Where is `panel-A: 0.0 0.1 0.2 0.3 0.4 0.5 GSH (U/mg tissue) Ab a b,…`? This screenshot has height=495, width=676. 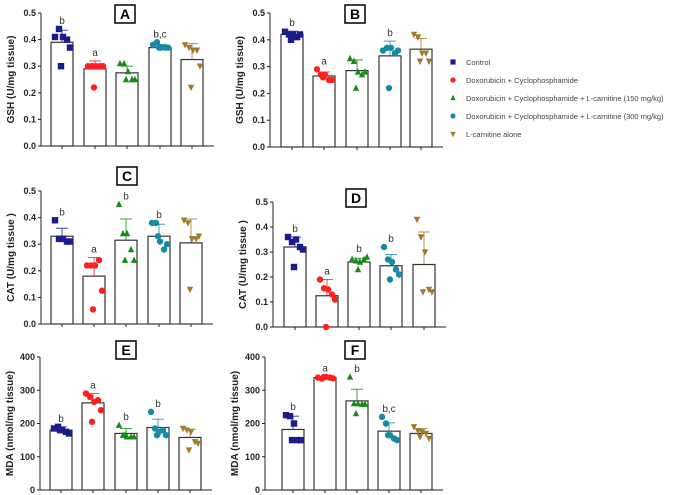 panel-A: 0.0 0.1 0.2 0.3 0.4 0.5 GSH (U/mg tissue) Ab a b,… is located at coordinates (110, 77).